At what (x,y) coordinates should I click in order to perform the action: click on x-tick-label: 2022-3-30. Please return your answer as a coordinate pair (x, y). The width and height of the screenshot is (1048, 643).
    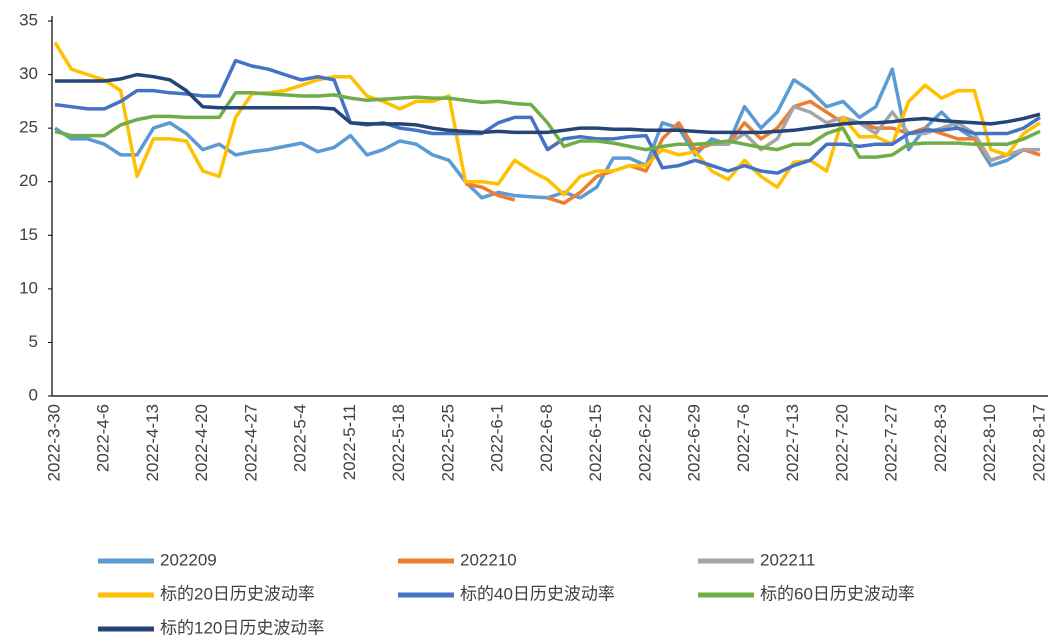
    Looking at the image, I should click on (53, 443).